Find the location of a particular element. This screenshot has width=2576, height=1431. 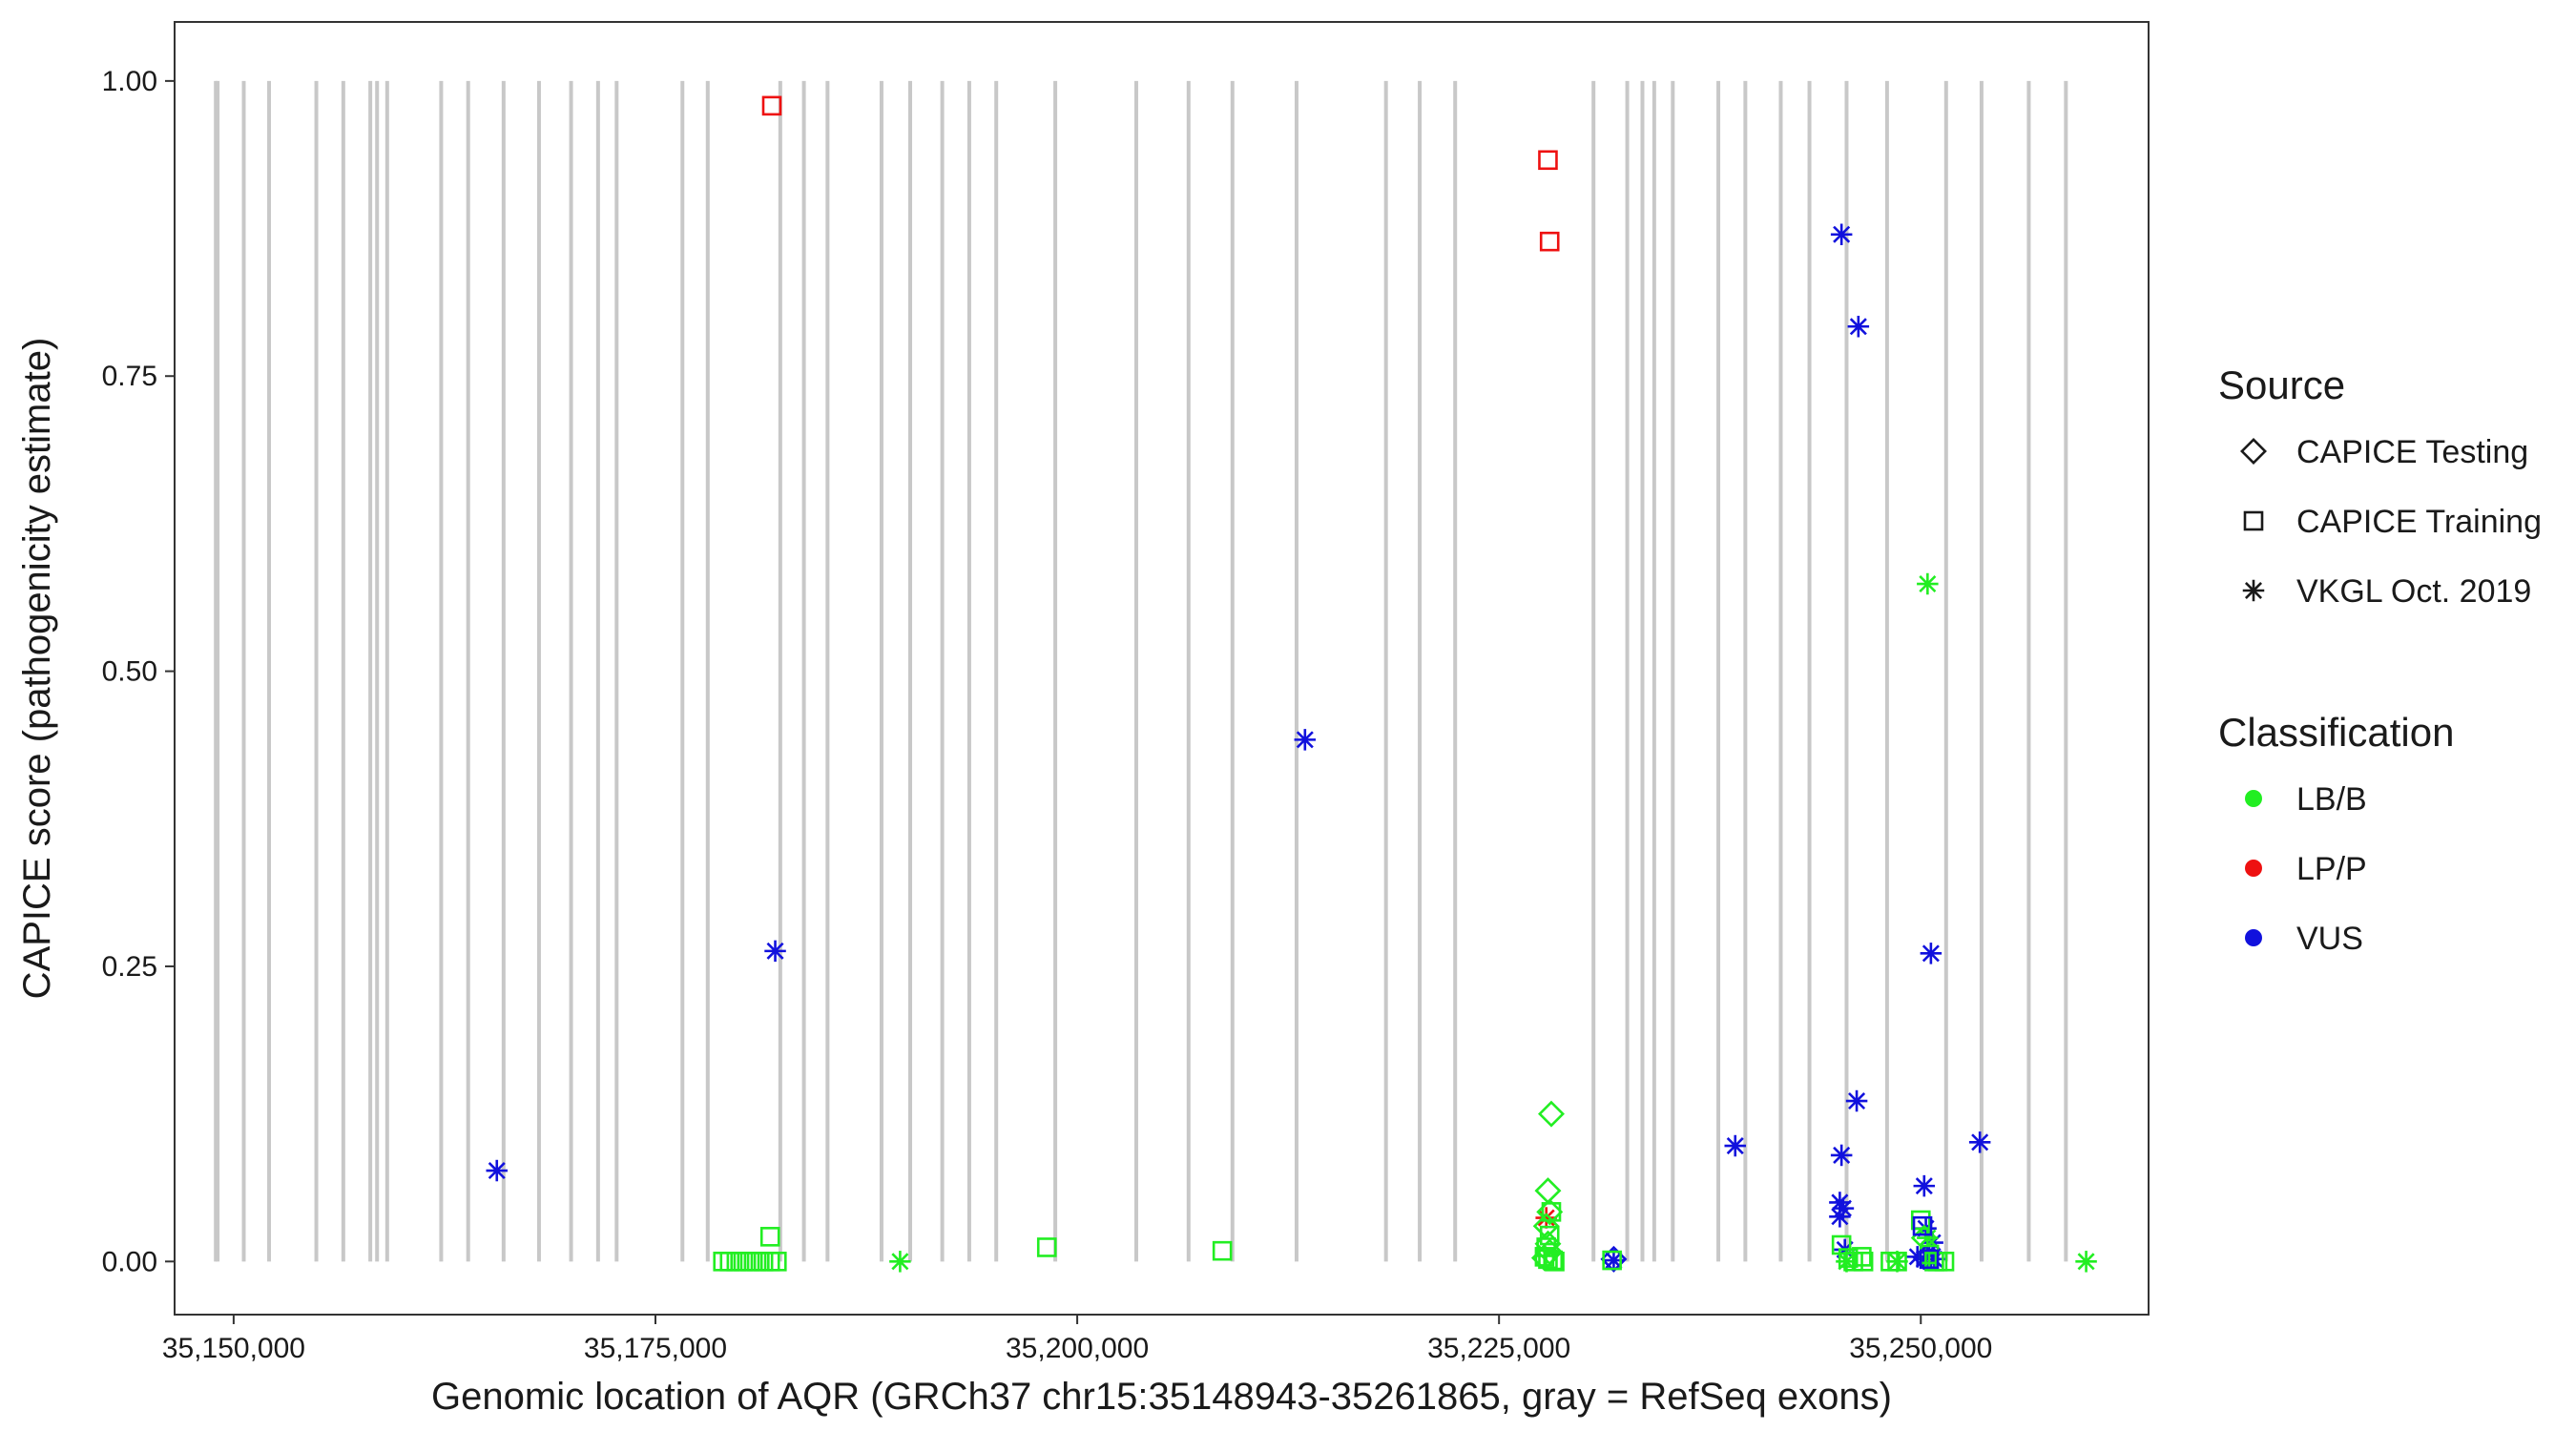

y-tick-label: 0.25 is located at coordinates (129, 967).